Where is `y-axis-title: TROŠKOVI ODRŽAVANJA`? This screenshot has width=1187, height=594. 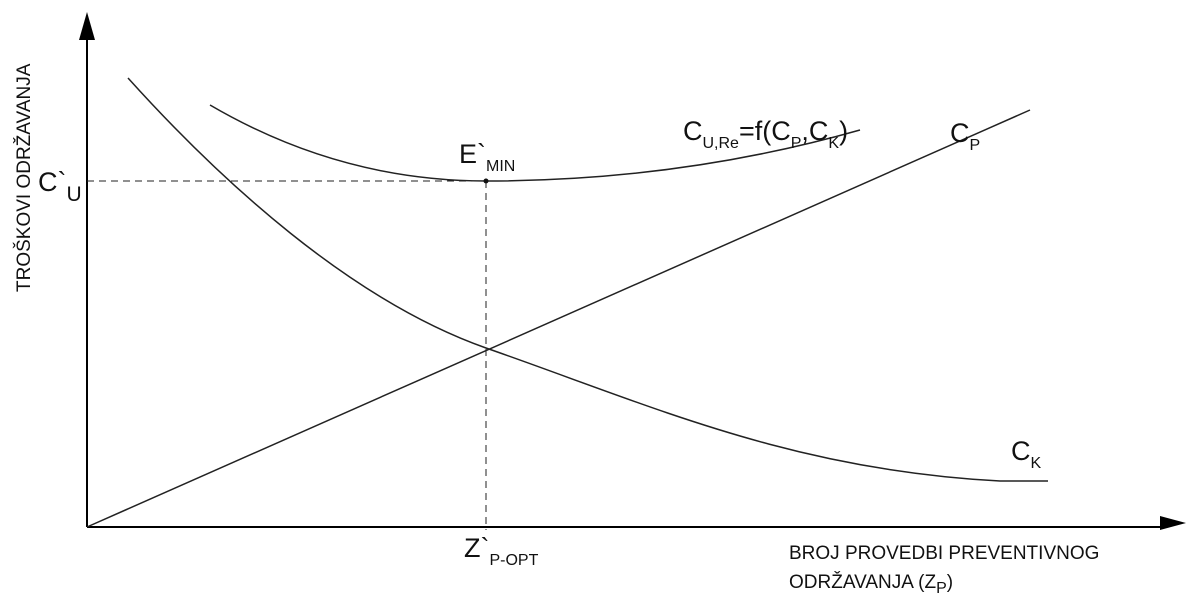 y-axis-title: TROŠKOVI ODRŽAVANJA is located at coordinates (24, 177).